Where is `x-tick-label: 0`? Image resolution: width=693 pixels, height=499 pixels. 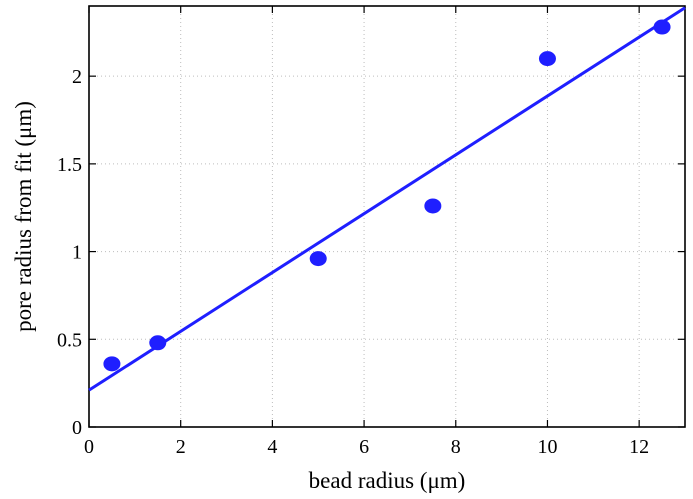
x-tick-label: 0 is located at coordinates (89, 447).